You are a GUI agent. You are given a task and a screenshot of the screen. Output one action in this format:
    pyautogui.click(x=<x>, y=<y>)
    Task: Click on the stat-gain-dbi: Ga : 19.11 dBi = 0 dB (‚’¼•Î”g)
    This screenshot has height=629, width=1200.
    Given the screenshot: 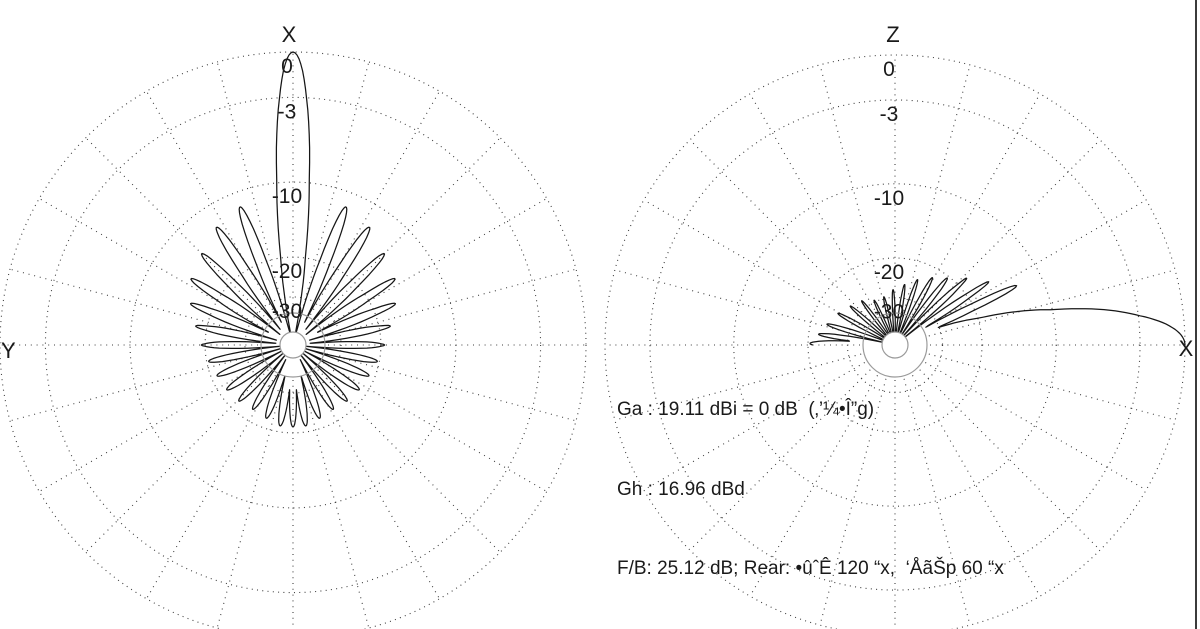 What is the action you would take?
    pyautogui.click(x=746, y=409)
    